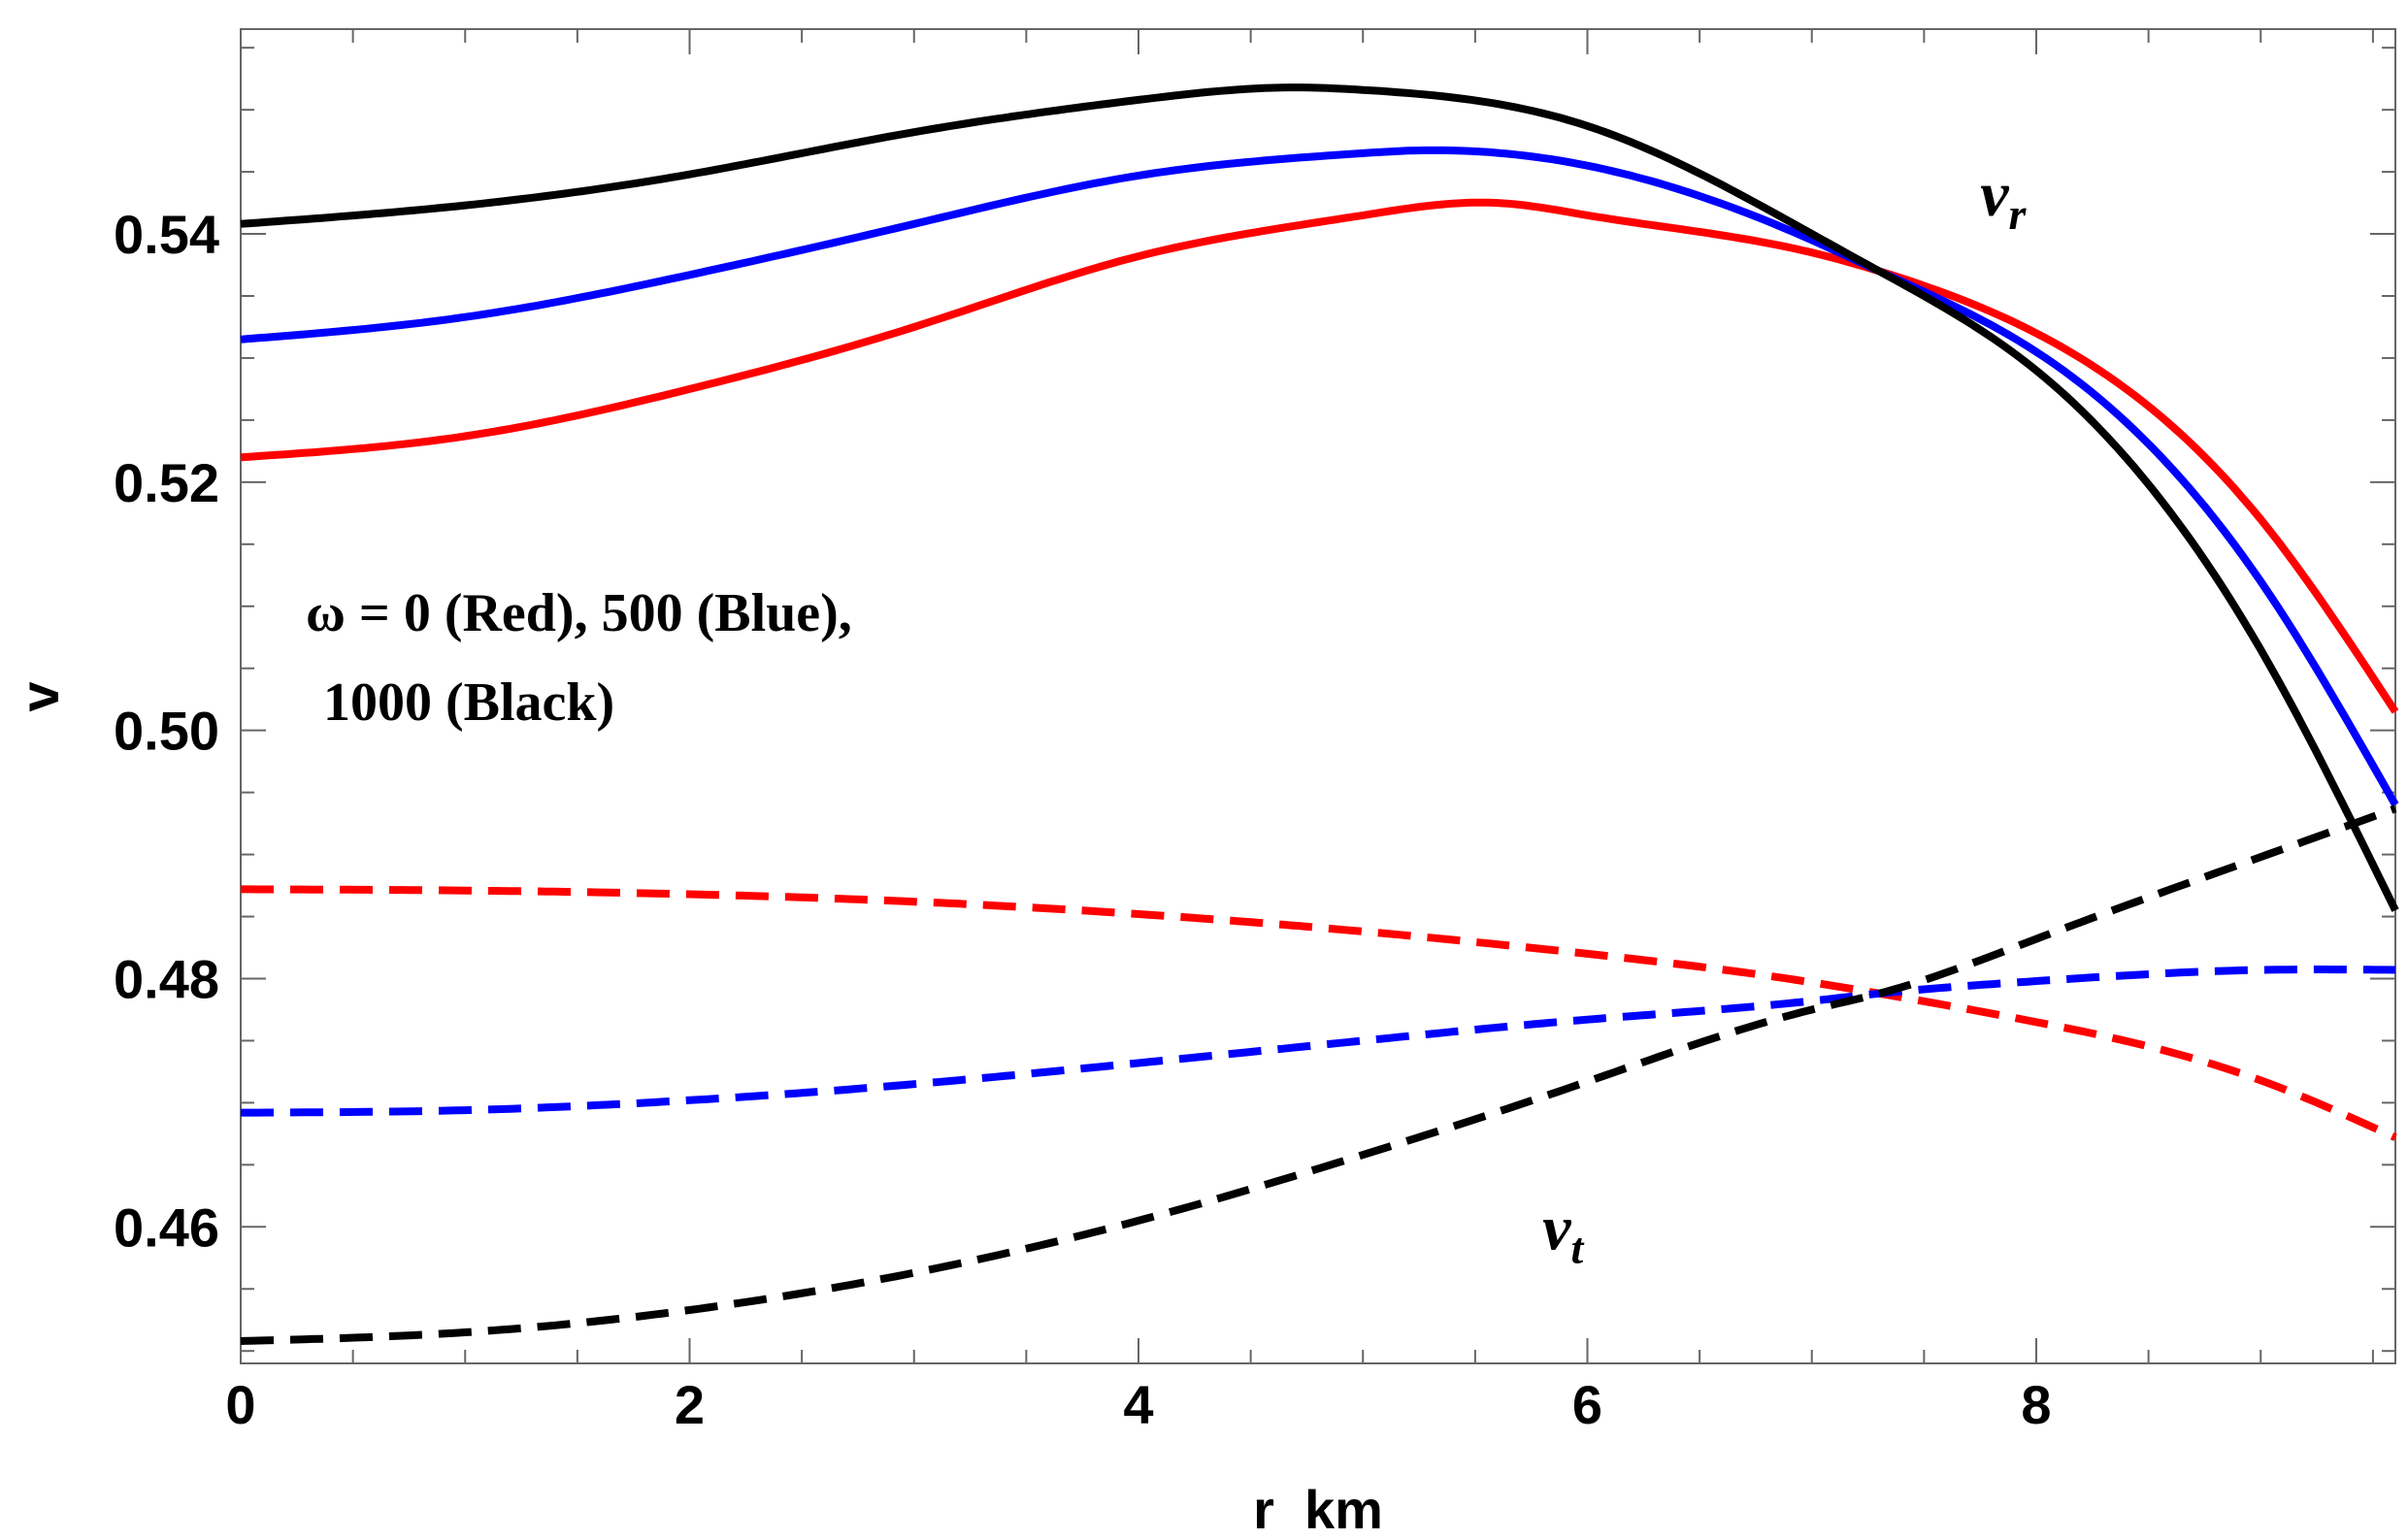 This screenshot has width=2408, height=1540. What do you see at coordinates (166, 1227) in the screenshot?
I see `y-tick-label: 0.46` at bounding box center [166, 1227].